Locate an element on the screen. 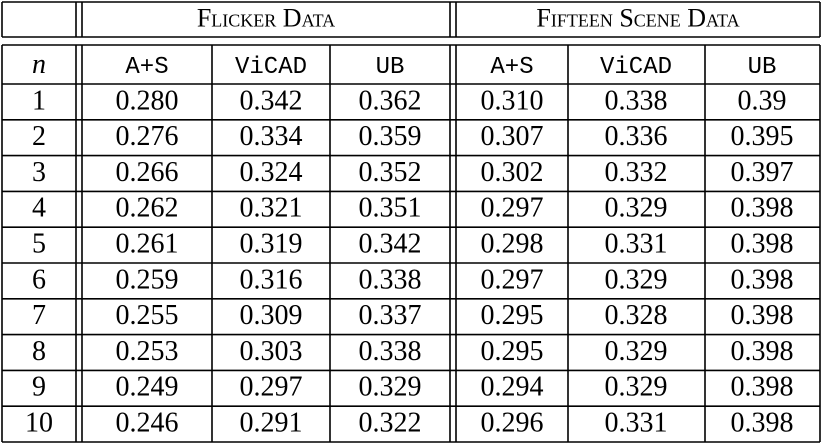 The image size is (822, 446). cell: 0.246 is located at coordinates (147, 423).